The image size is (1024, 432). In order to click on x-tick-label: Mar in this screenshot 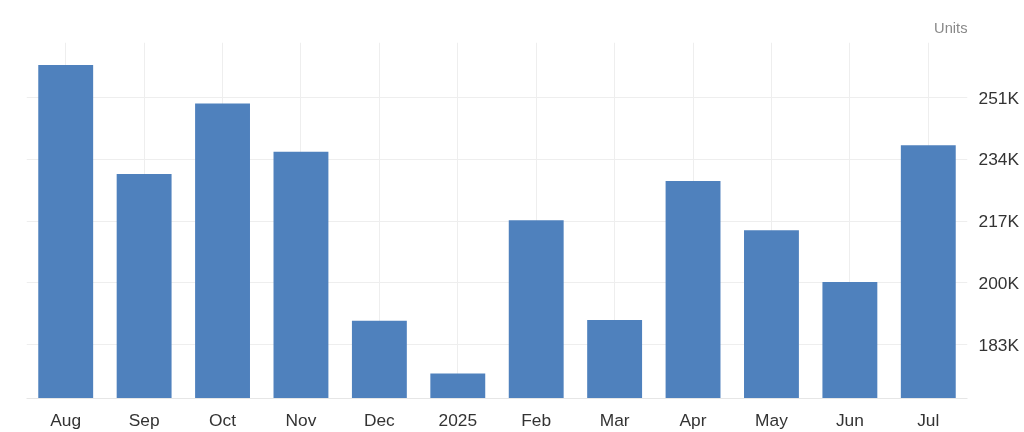, I will do `click(614, 419)`.